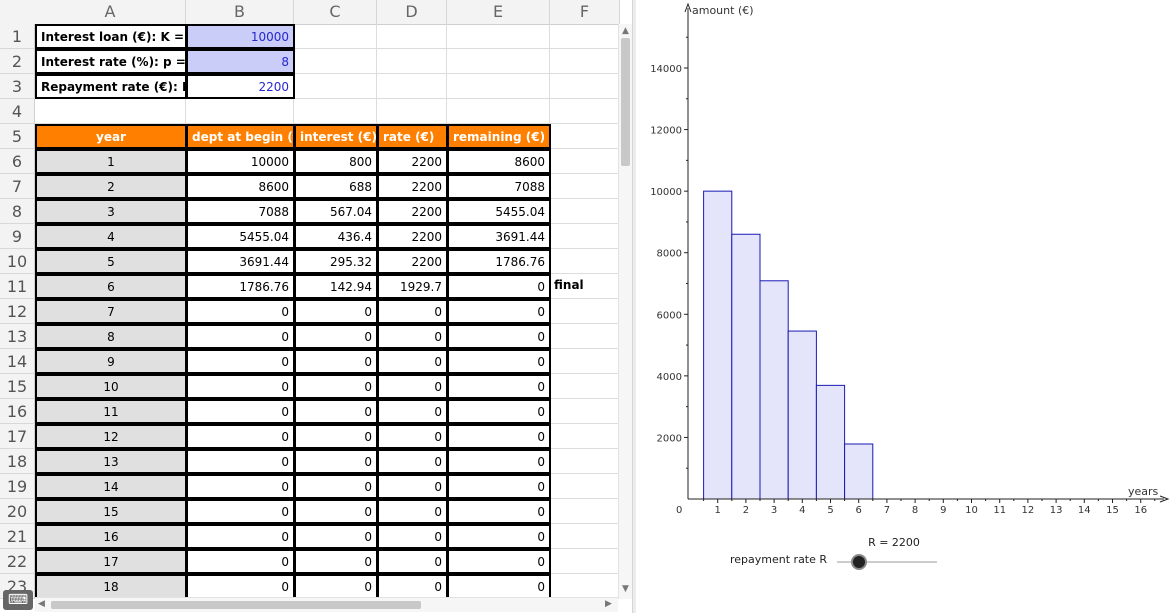 This screenshot has height=613, width=1170. I want to click on row-header-2: 2, so click(17, 61).